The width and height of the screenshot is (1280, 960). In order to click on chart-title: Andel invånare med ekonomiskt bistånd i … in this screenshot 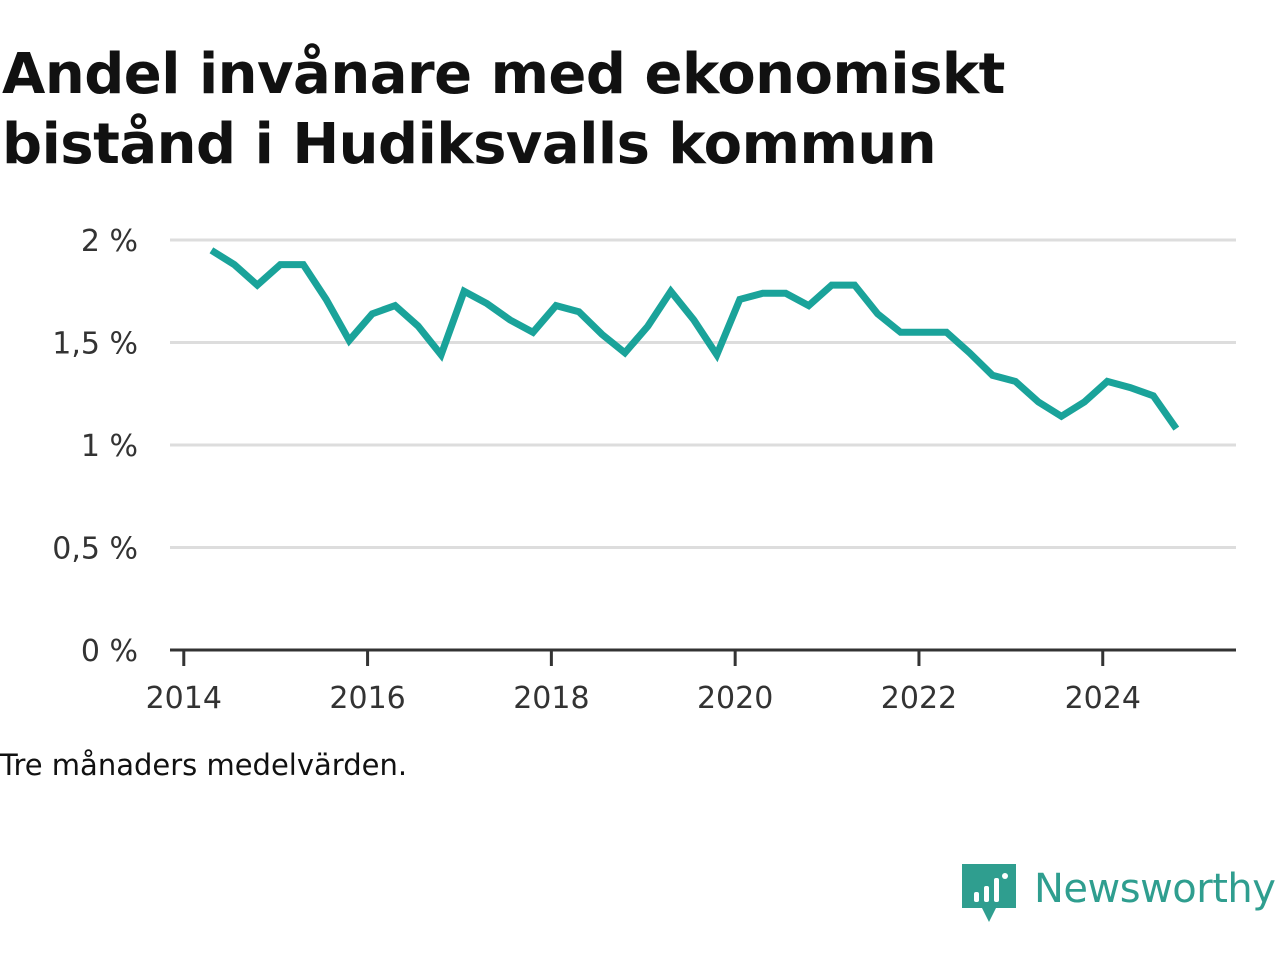, I will do `click(503, 109)`.